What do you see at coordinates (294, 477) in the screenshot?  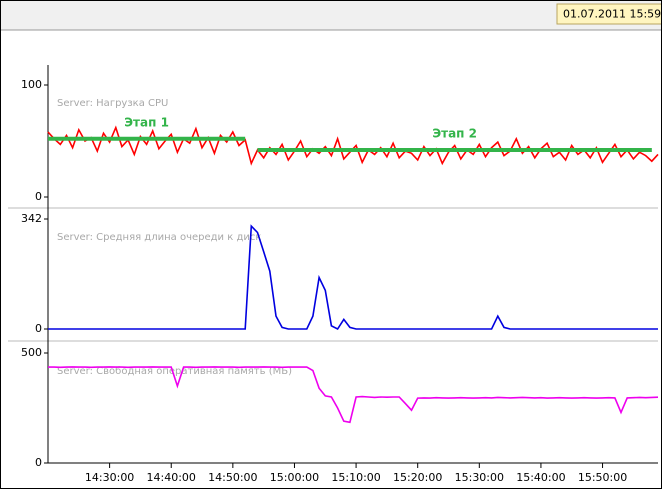 I see `x-tick-label: 15:00:00` at bounding box center [294, 477].